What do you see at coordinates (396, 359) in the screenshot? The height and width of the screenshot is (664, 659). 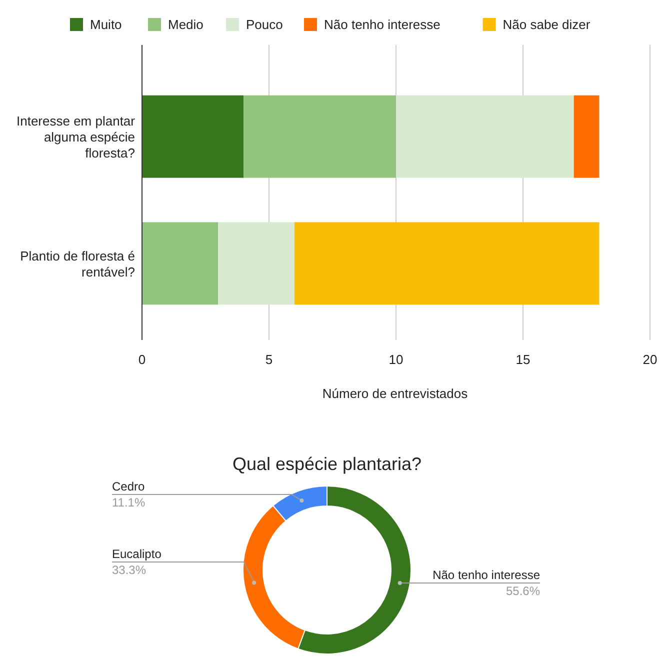 I see `x-tick-label: 10` at bounding box center [396, 359].